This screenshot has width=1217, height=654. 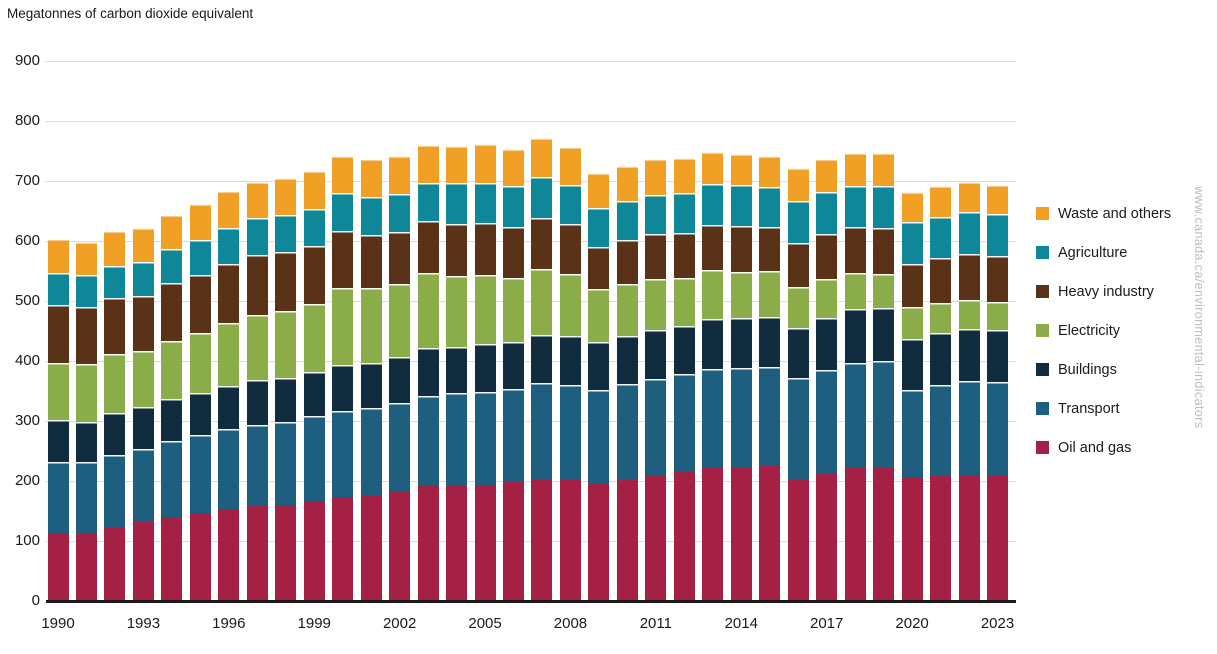 I want to click on bar-segment-transport-1999, so click(x=314, y=459).